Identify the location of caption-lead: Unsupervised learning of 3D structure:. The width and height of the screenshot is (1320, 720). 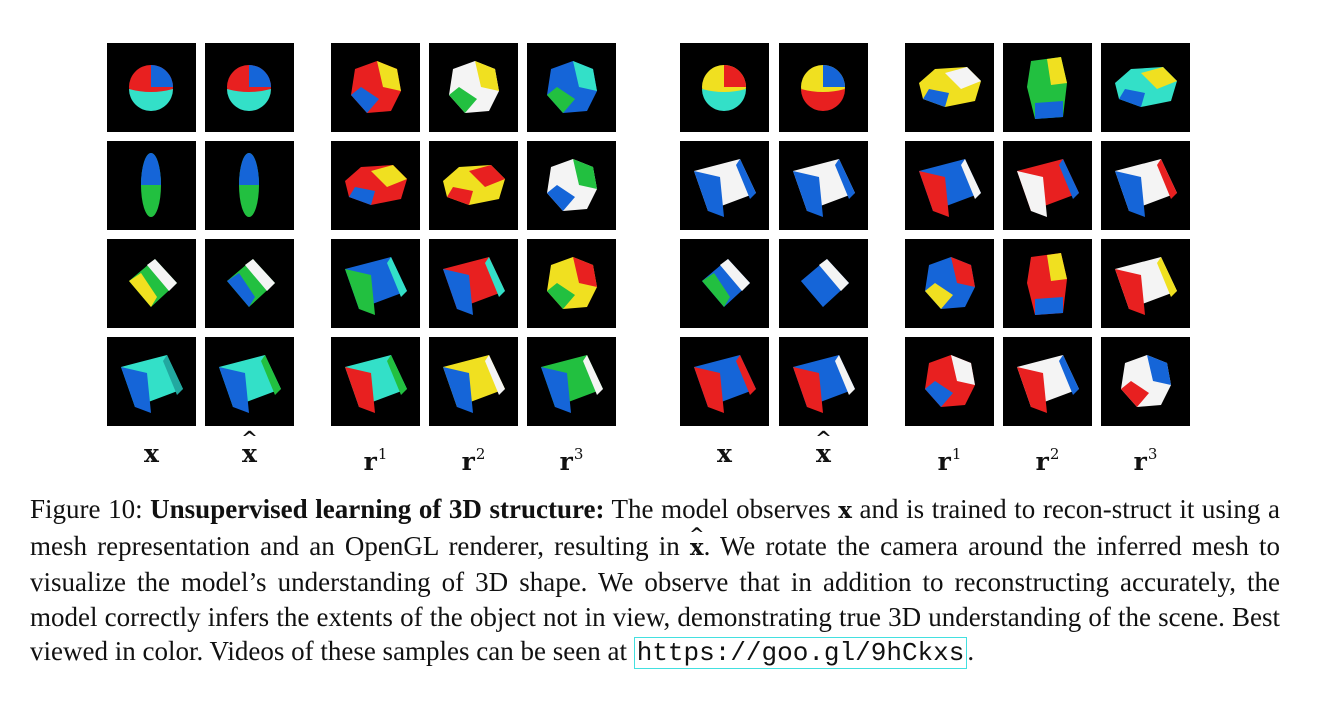
(377, 509).